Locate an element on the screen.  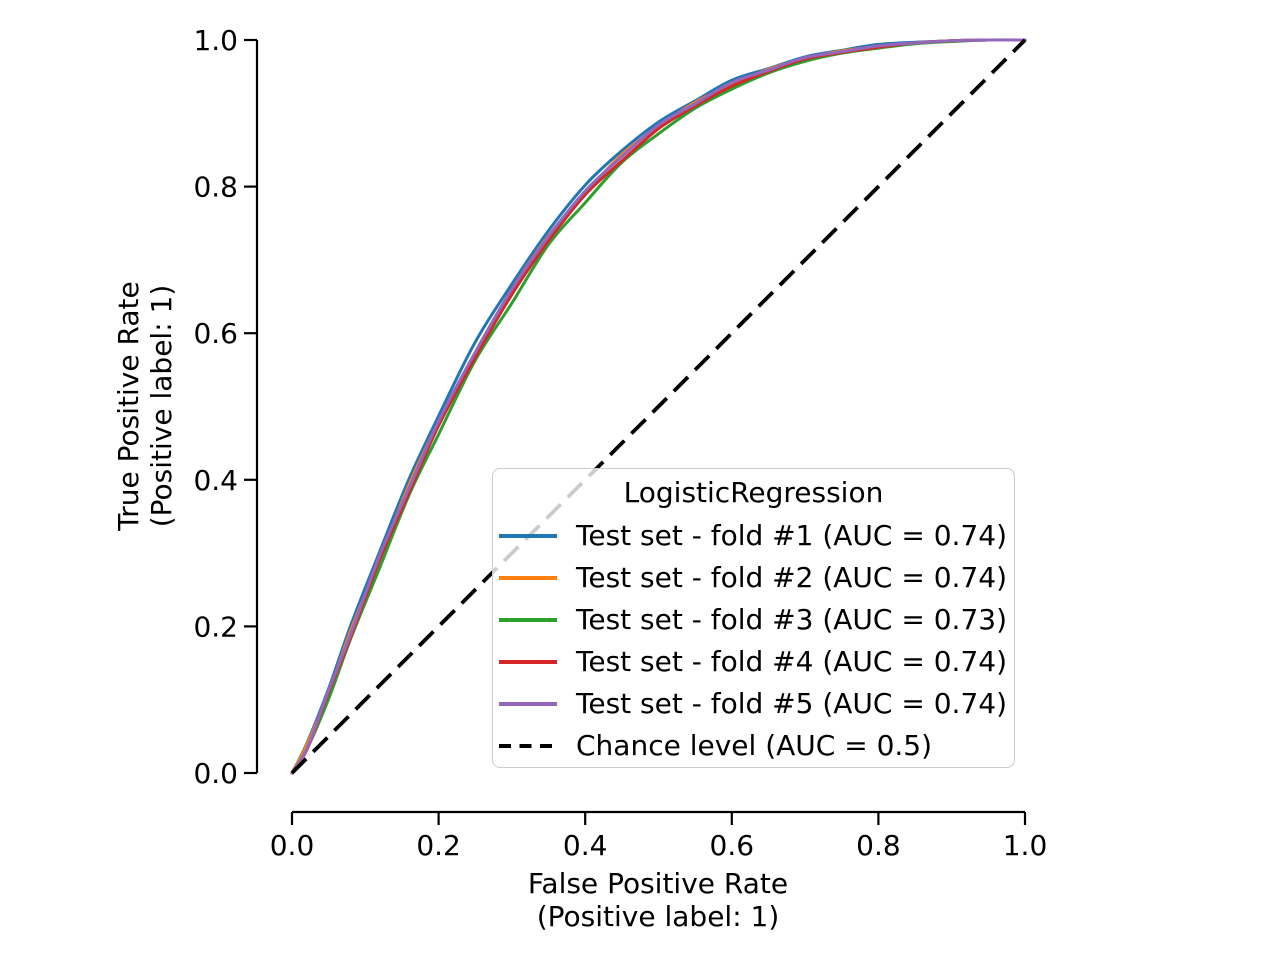
y-tick-label: 1.0 is located at coordinates (215, 40).